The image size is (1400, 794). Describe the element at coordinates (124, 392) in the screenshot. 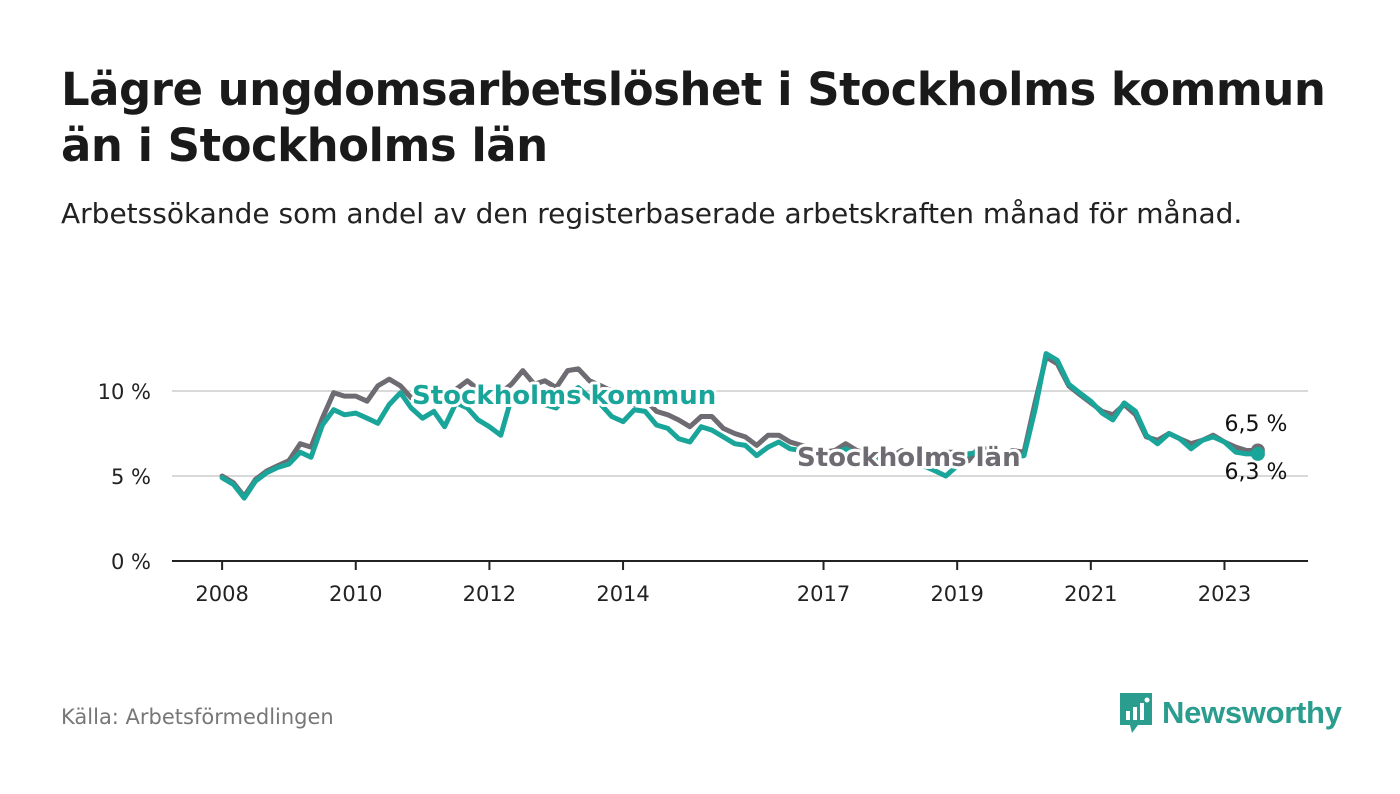

I see `y-tick-label: 10 %` at that location.